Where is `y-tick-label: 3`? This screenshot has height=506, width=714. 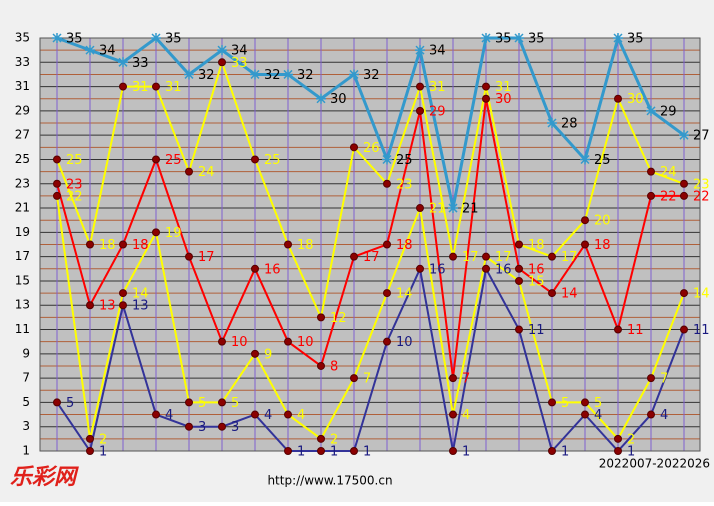 y-tick-label: 3 is located at coordinates (26, 426).